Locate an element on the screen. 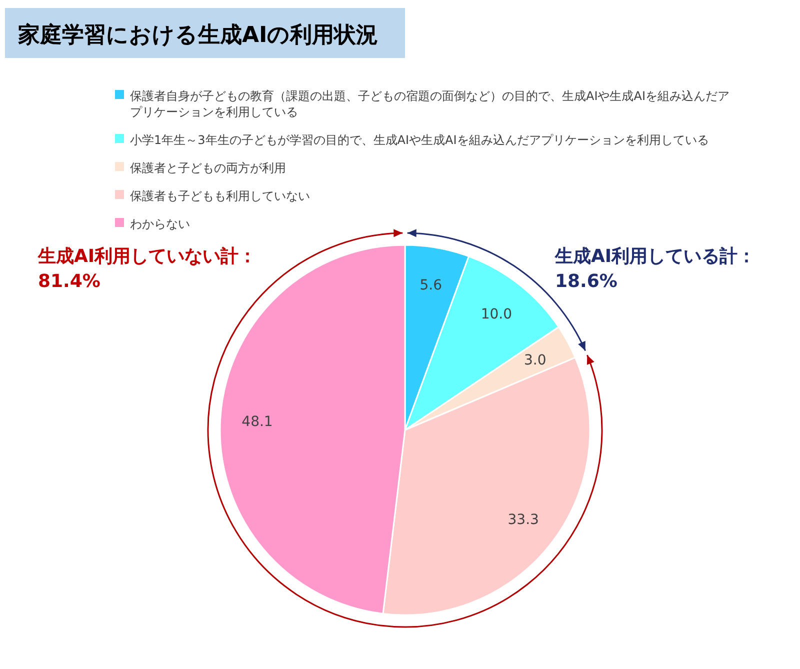  legend-label: 保護者も子どもも利用していない is located at coordinates (220, 196).